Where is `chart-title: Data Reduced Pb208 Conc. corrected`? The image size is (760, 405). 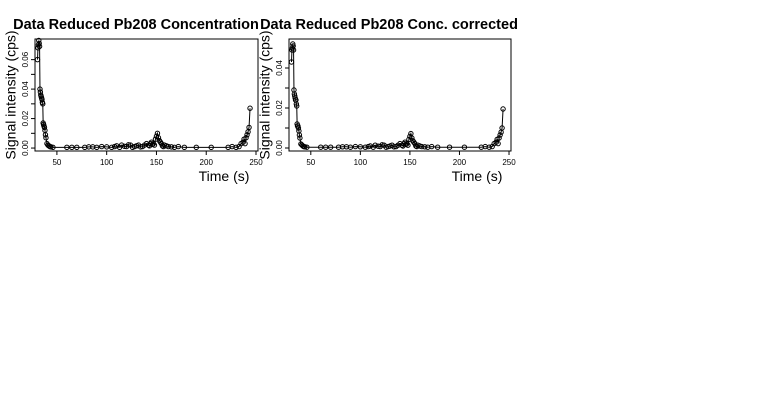
chart-title: Data Reduced Pb208 Conc. corrected is located at coordinates (389, 25).